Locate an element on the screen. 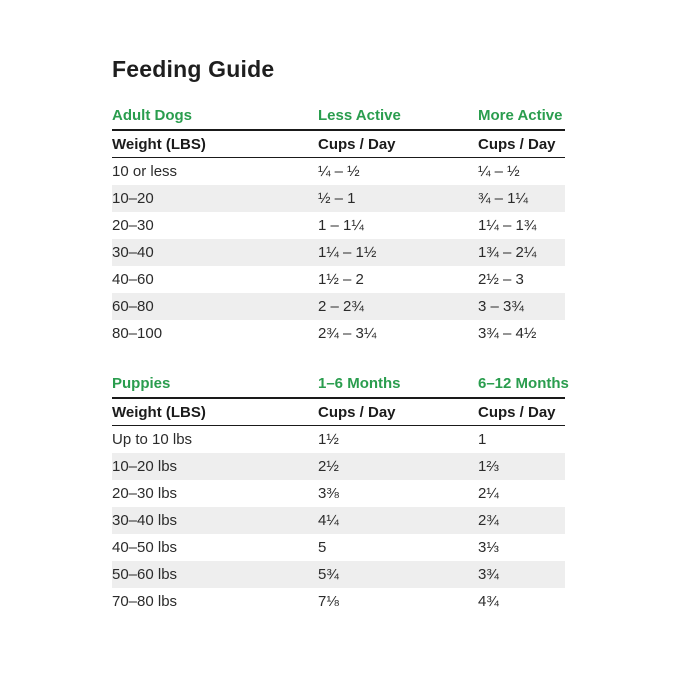 This screenshot has height=679, width=679. cups-cell: 1½ – 2 is located at coordinates (341, 279).